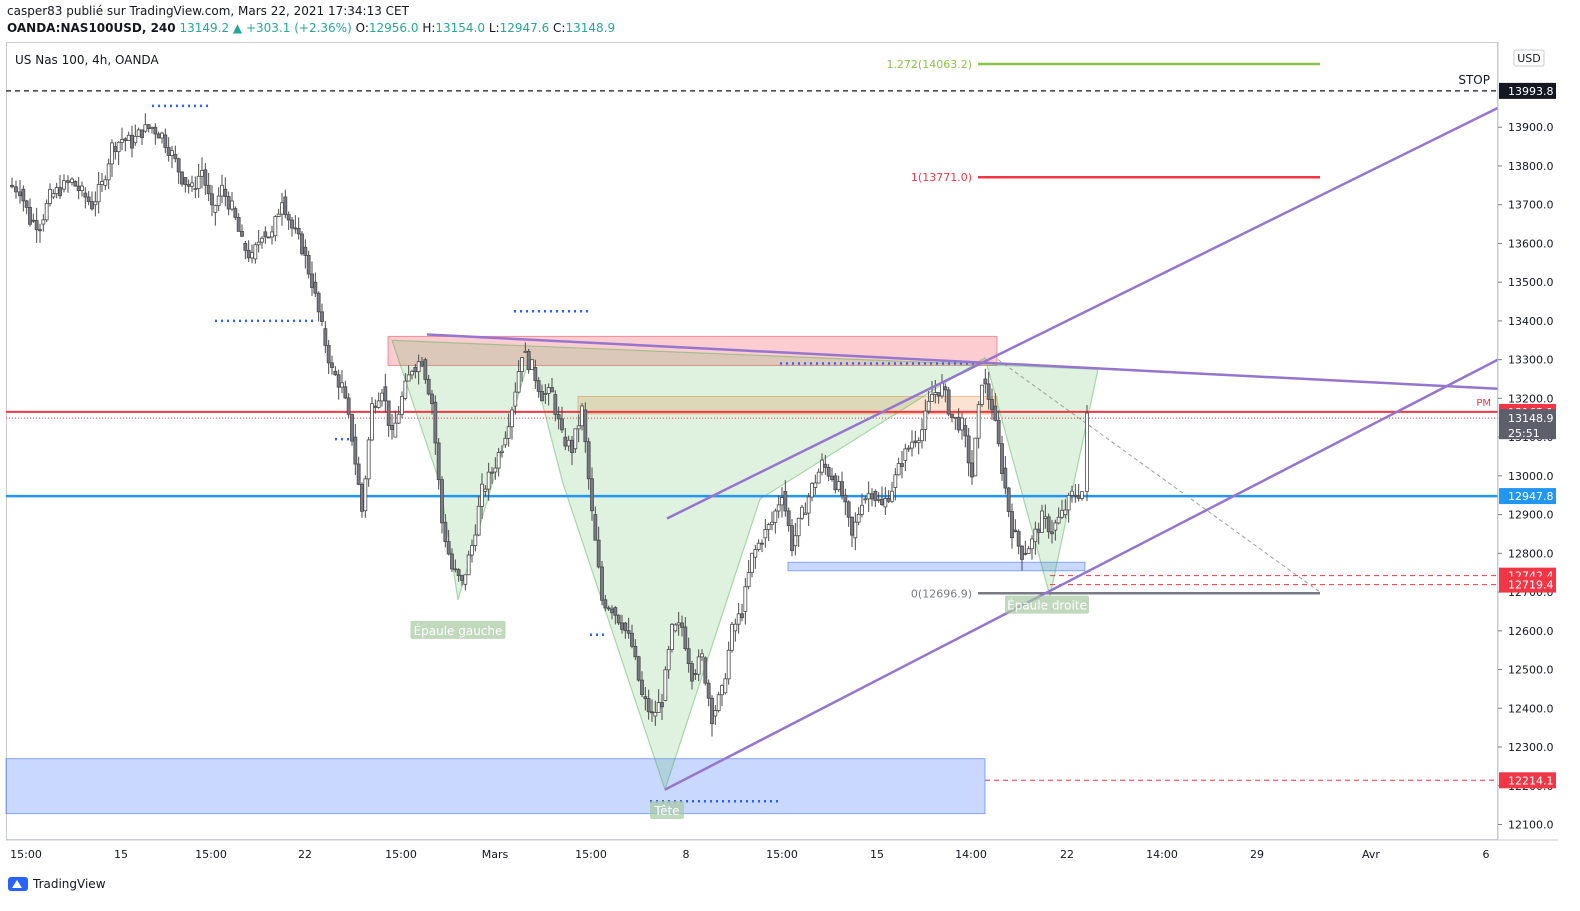 This screenshot has width=1580, height=911. Describe the element at coordinates (1531, 127) in the screenshot. I see `y-tick-label: 13900.0` at that location.